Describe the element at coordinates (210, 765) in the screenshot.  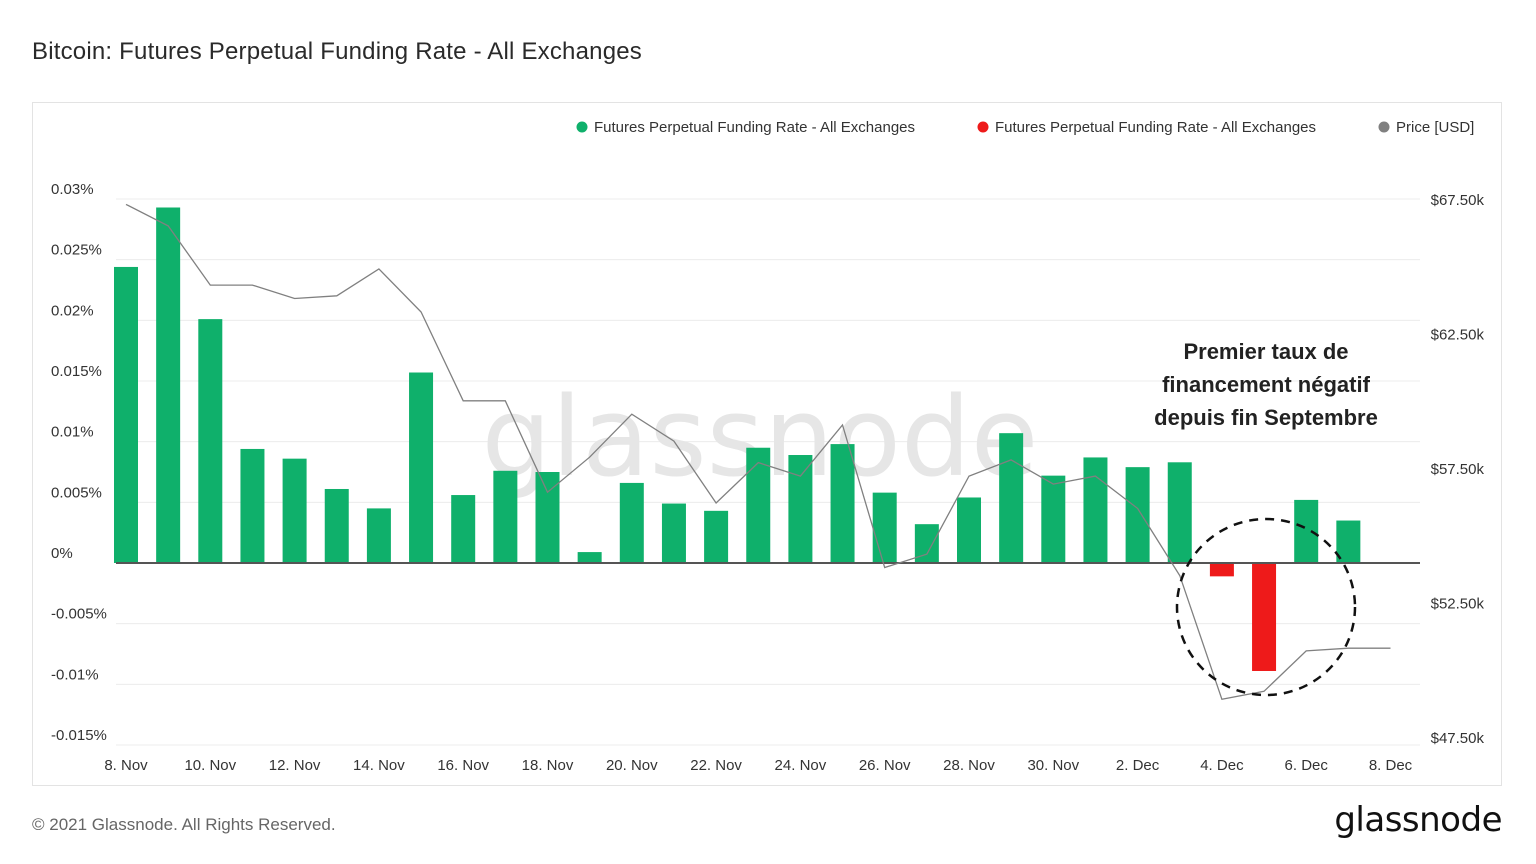
I see `x-tick-label: 10. Nov` at that location.